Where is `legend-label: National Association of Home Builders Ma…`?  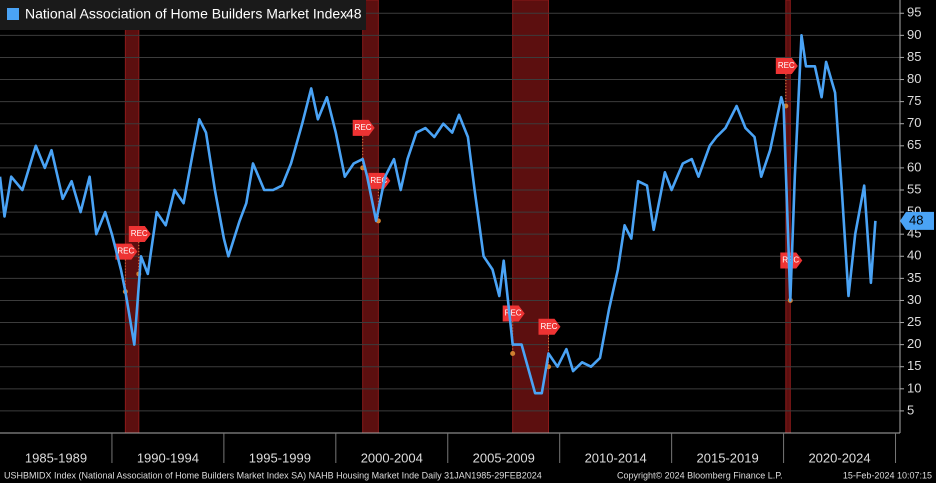
legend-label: National Association of Home Builders Ma… is located at coordinates (186, 14).